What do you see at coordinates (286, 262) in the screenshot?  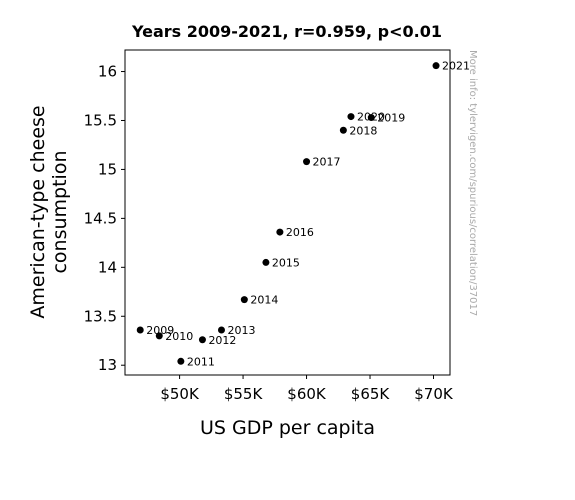 I see `data-point-label: 2015` at bounding box center [286, 262].